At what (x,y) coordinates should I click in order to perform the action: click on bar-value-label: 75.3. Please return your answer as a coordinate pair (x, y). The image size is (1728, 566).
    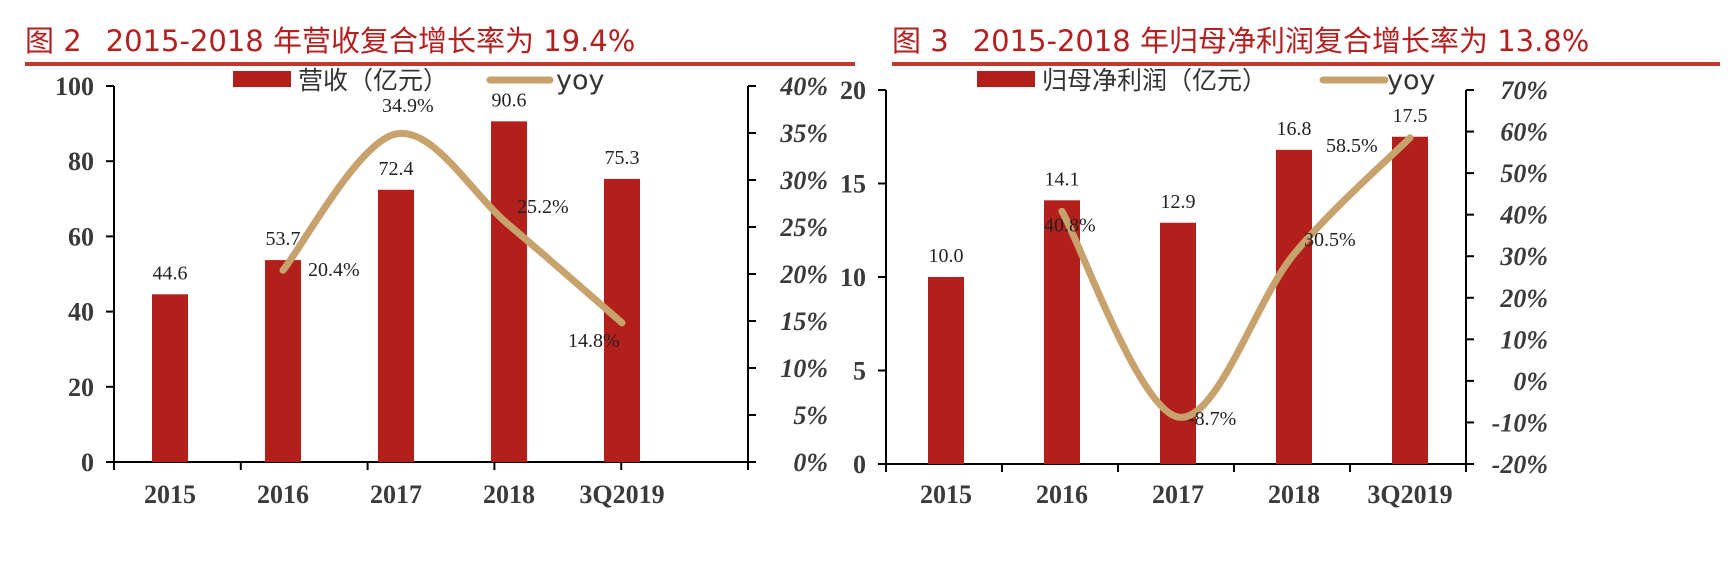
    Looking at the image, I should click on (622, 158).